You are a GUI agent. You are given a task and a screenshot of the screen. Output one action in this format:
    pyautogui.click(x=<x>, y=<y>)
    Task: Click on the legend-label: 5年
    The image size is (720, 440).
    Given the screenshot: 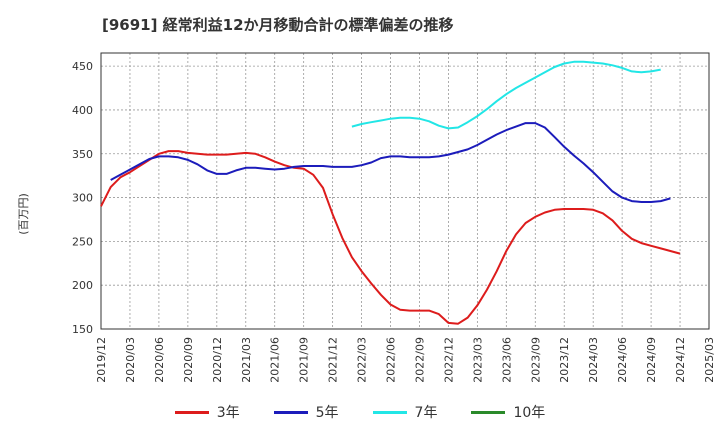 What is the action you would take?
    pyautogui.click(x=327, y=413)
    